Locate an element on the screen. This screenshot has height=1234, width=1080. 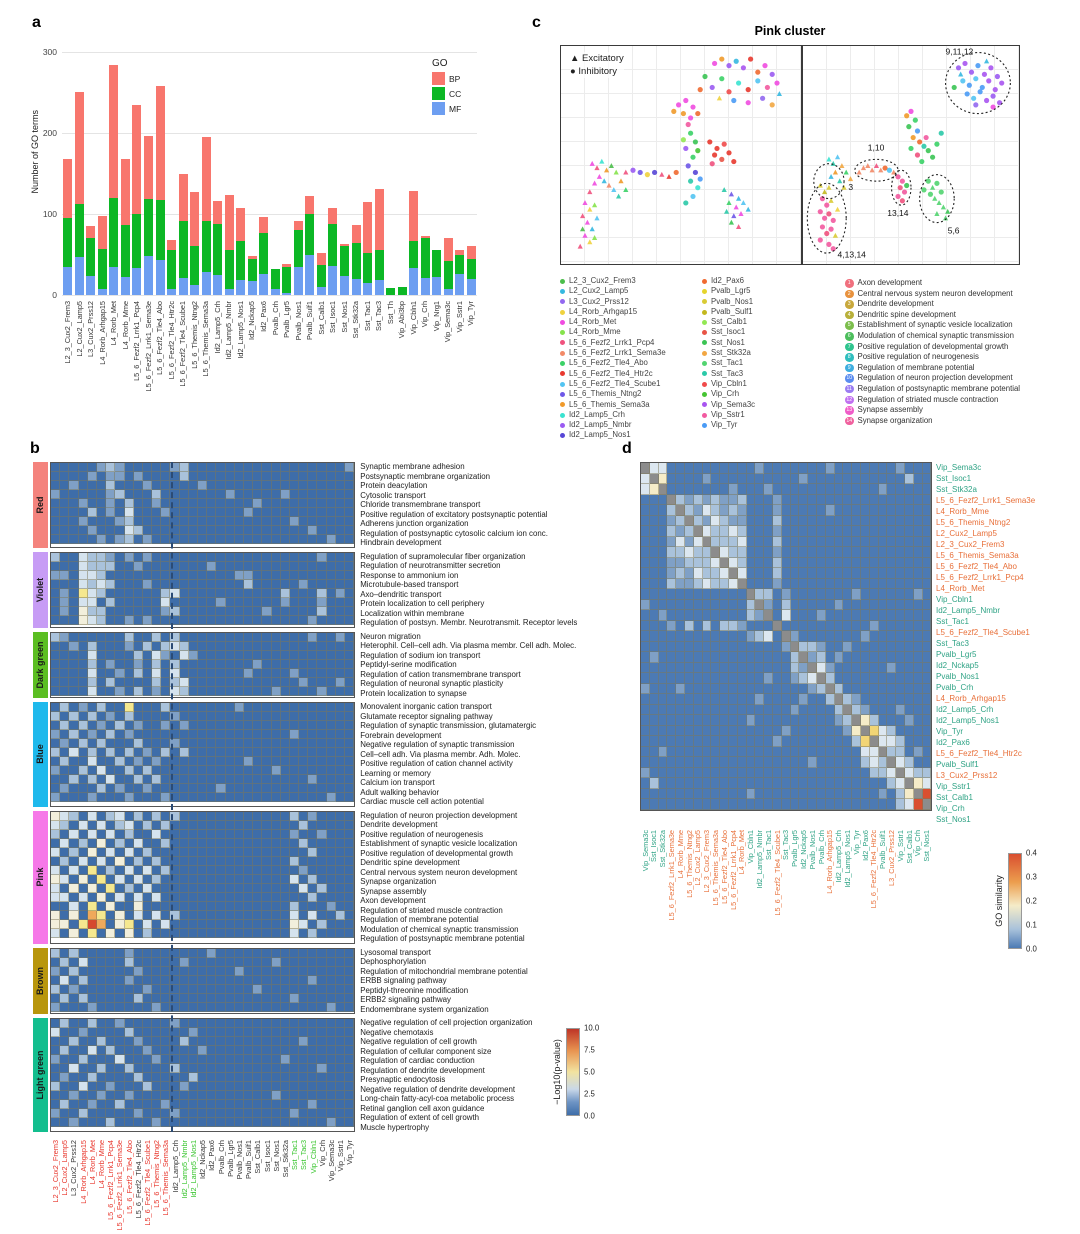
bar-segment-BP is located at coordinates (206, 179).